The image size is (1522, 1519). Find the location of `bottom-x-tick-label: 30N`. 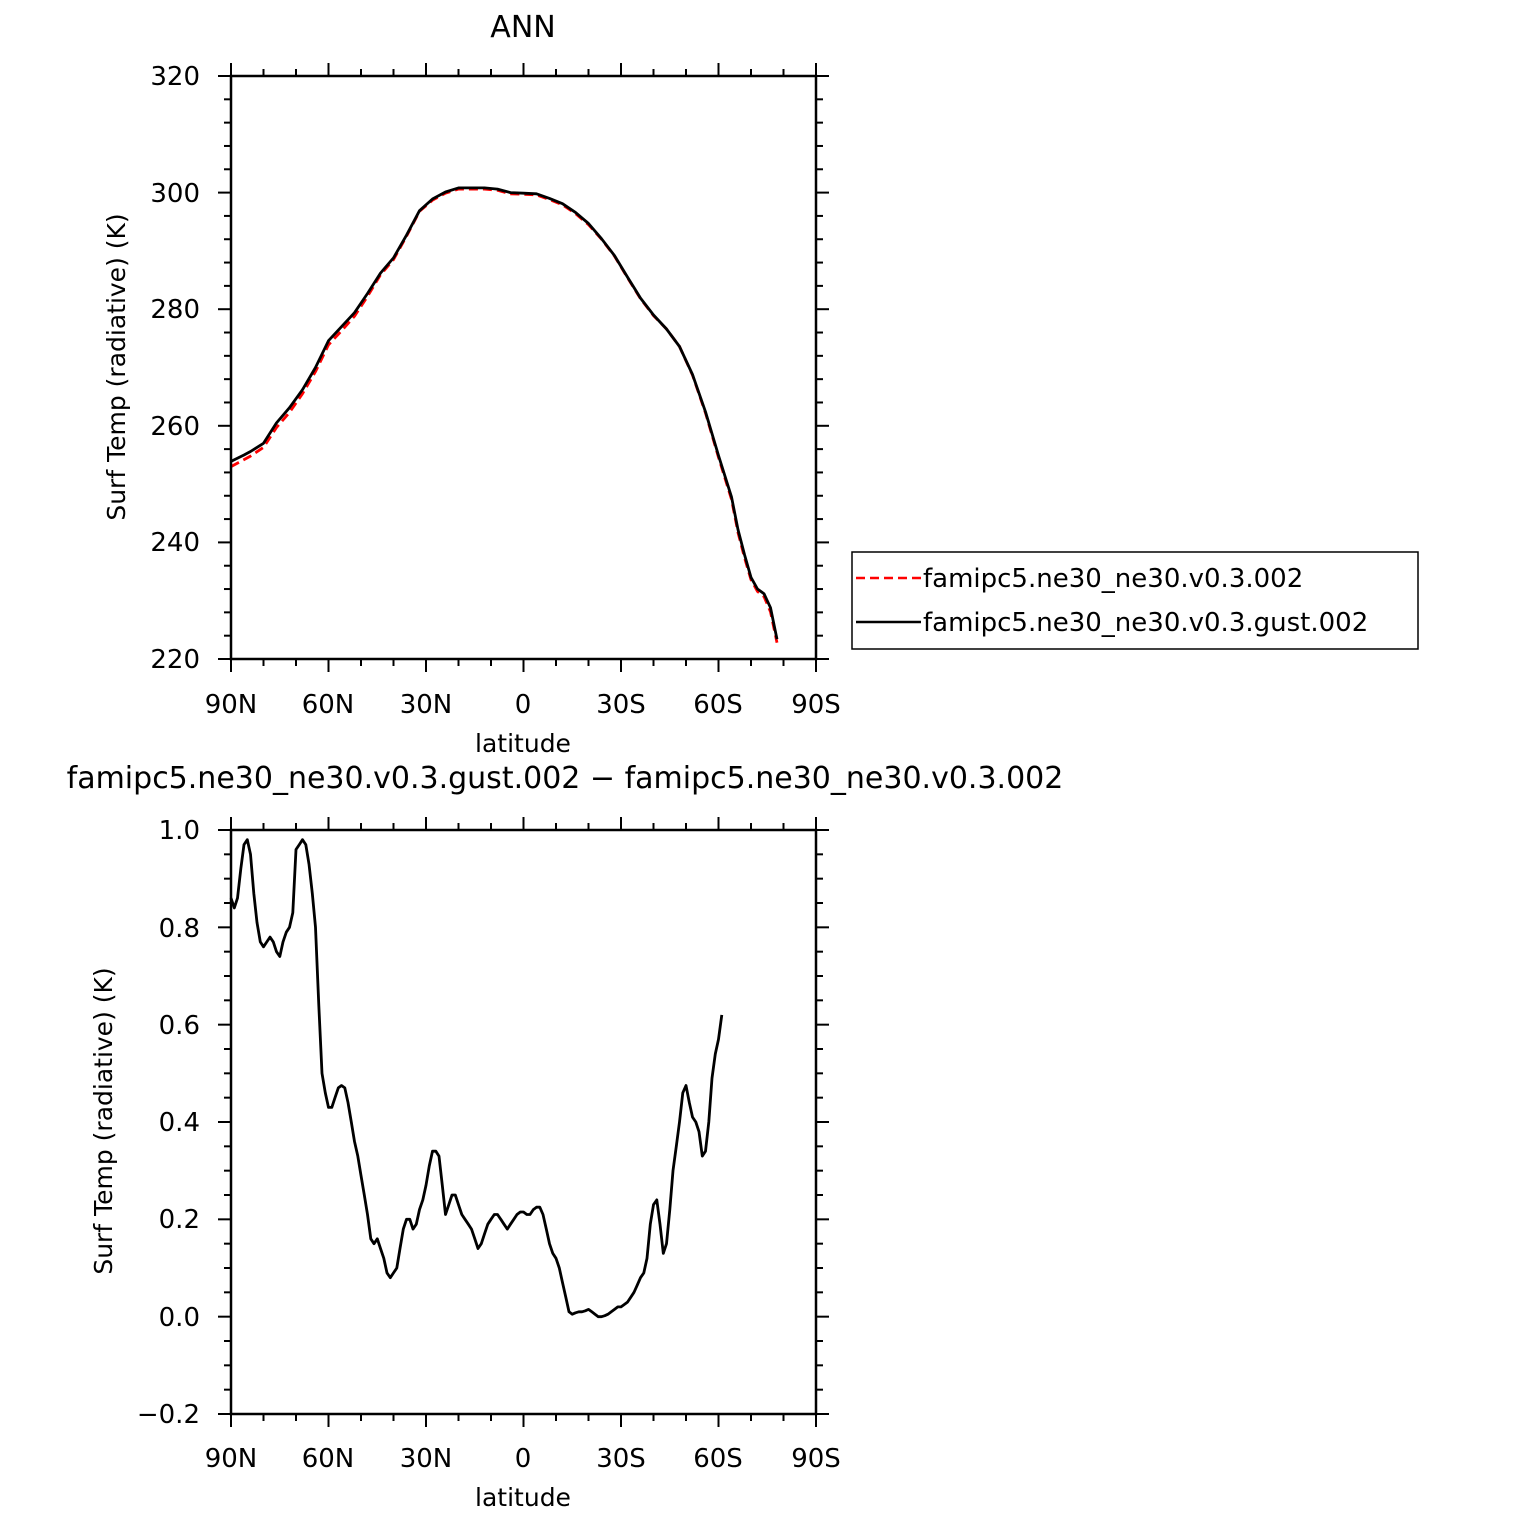

bottom-x-tick-label: 30N is located at coordinates (426, 1459).